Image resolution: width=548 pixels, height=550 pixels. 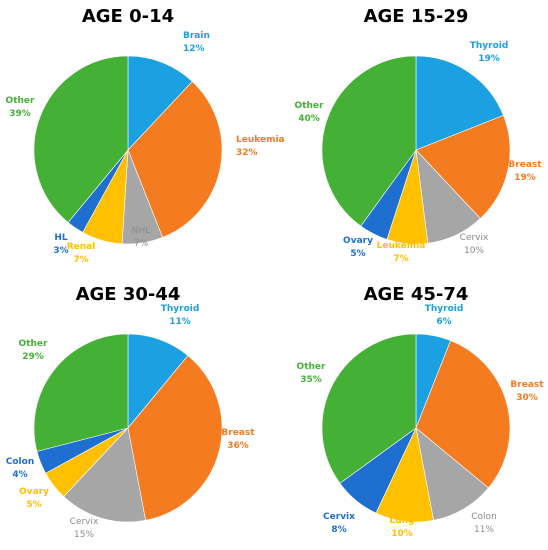 I want to click on pie-slice-cervix, so click(x=104, y=475).